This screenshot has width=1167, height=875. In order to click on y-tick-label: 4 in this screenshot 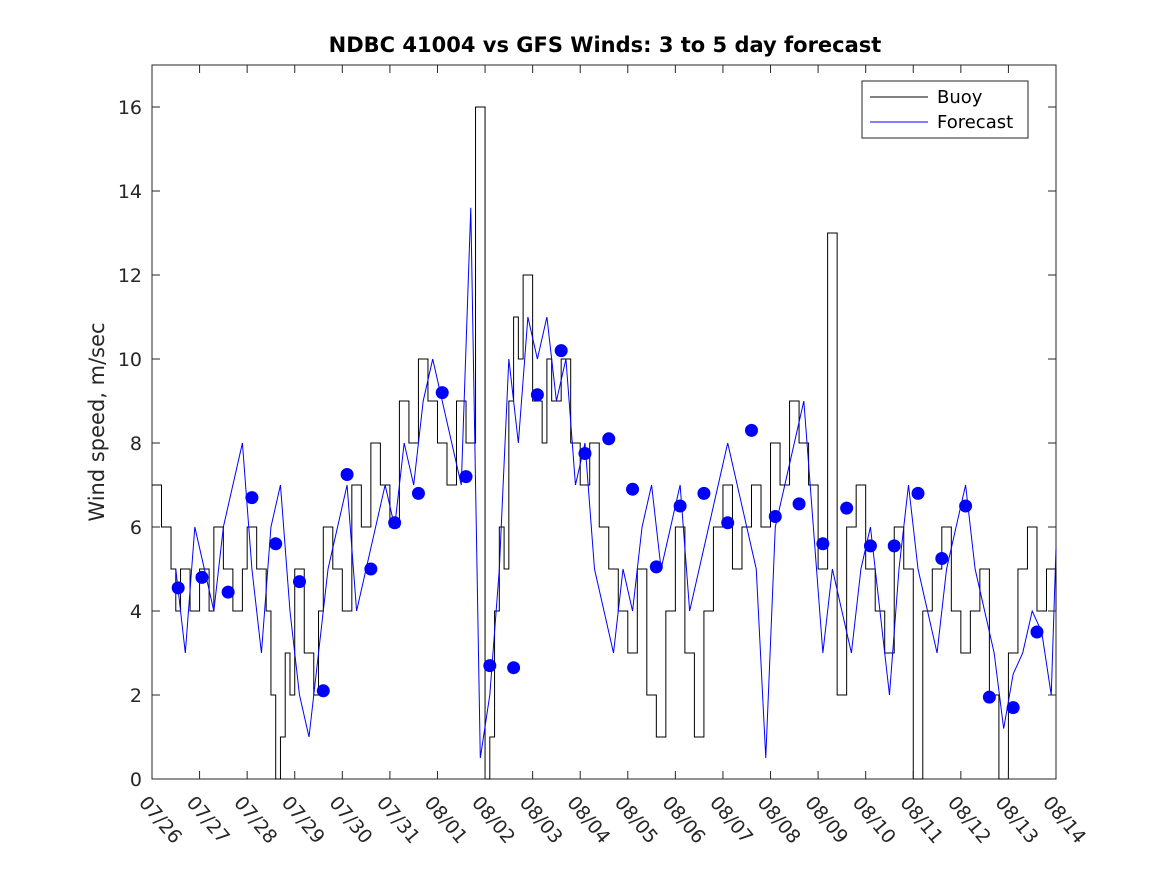, I will do `click(136, 612)`.